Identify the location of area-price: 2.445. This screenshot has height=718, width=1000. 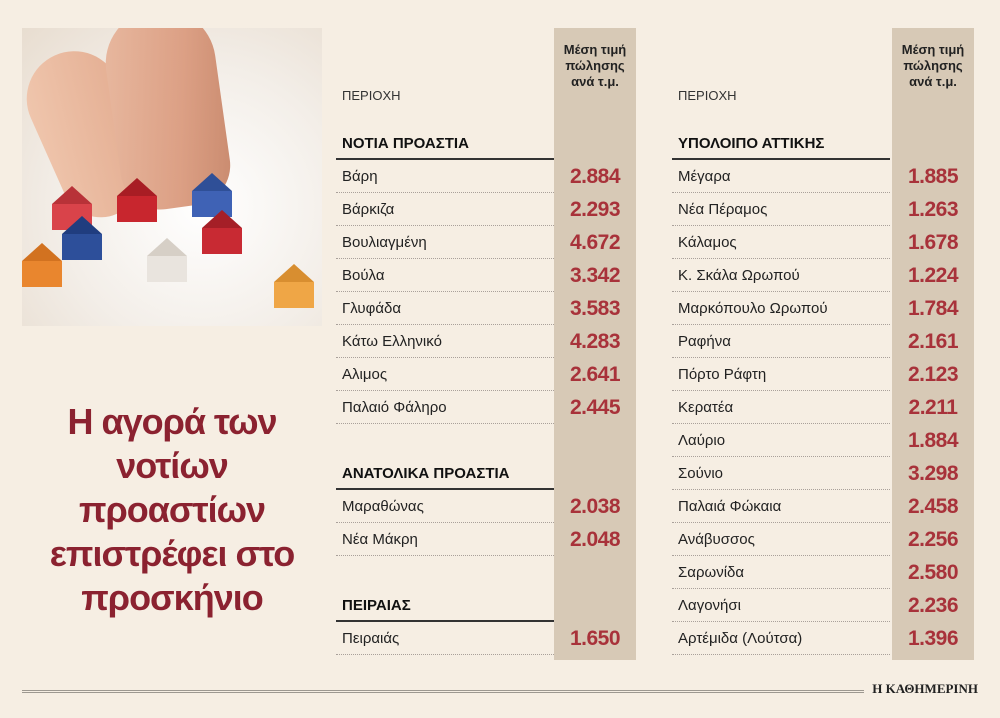
(595, 407).